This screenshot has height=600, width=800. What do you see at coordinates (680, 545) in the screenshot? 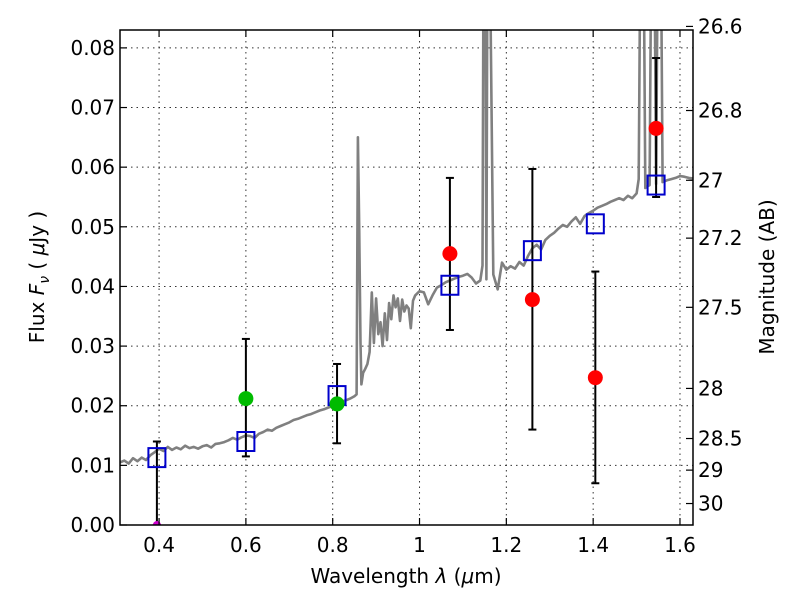
I see `x-tick-label: 1.6` at bounding box center [680, 545].